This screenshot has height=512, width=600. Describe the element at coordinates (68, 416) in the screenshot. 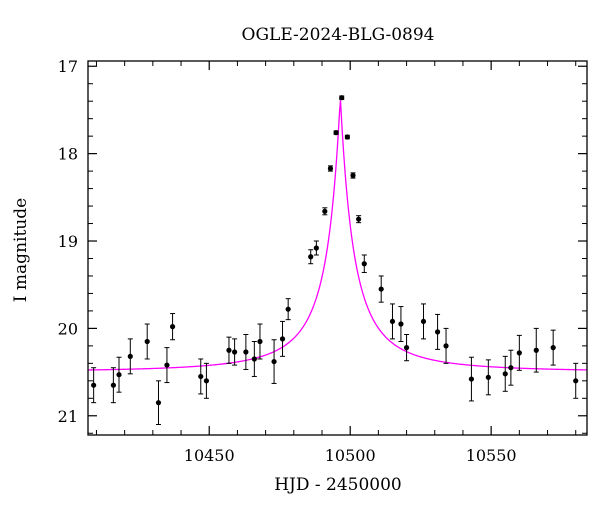

I see `y-tick-label: 21` at that location.